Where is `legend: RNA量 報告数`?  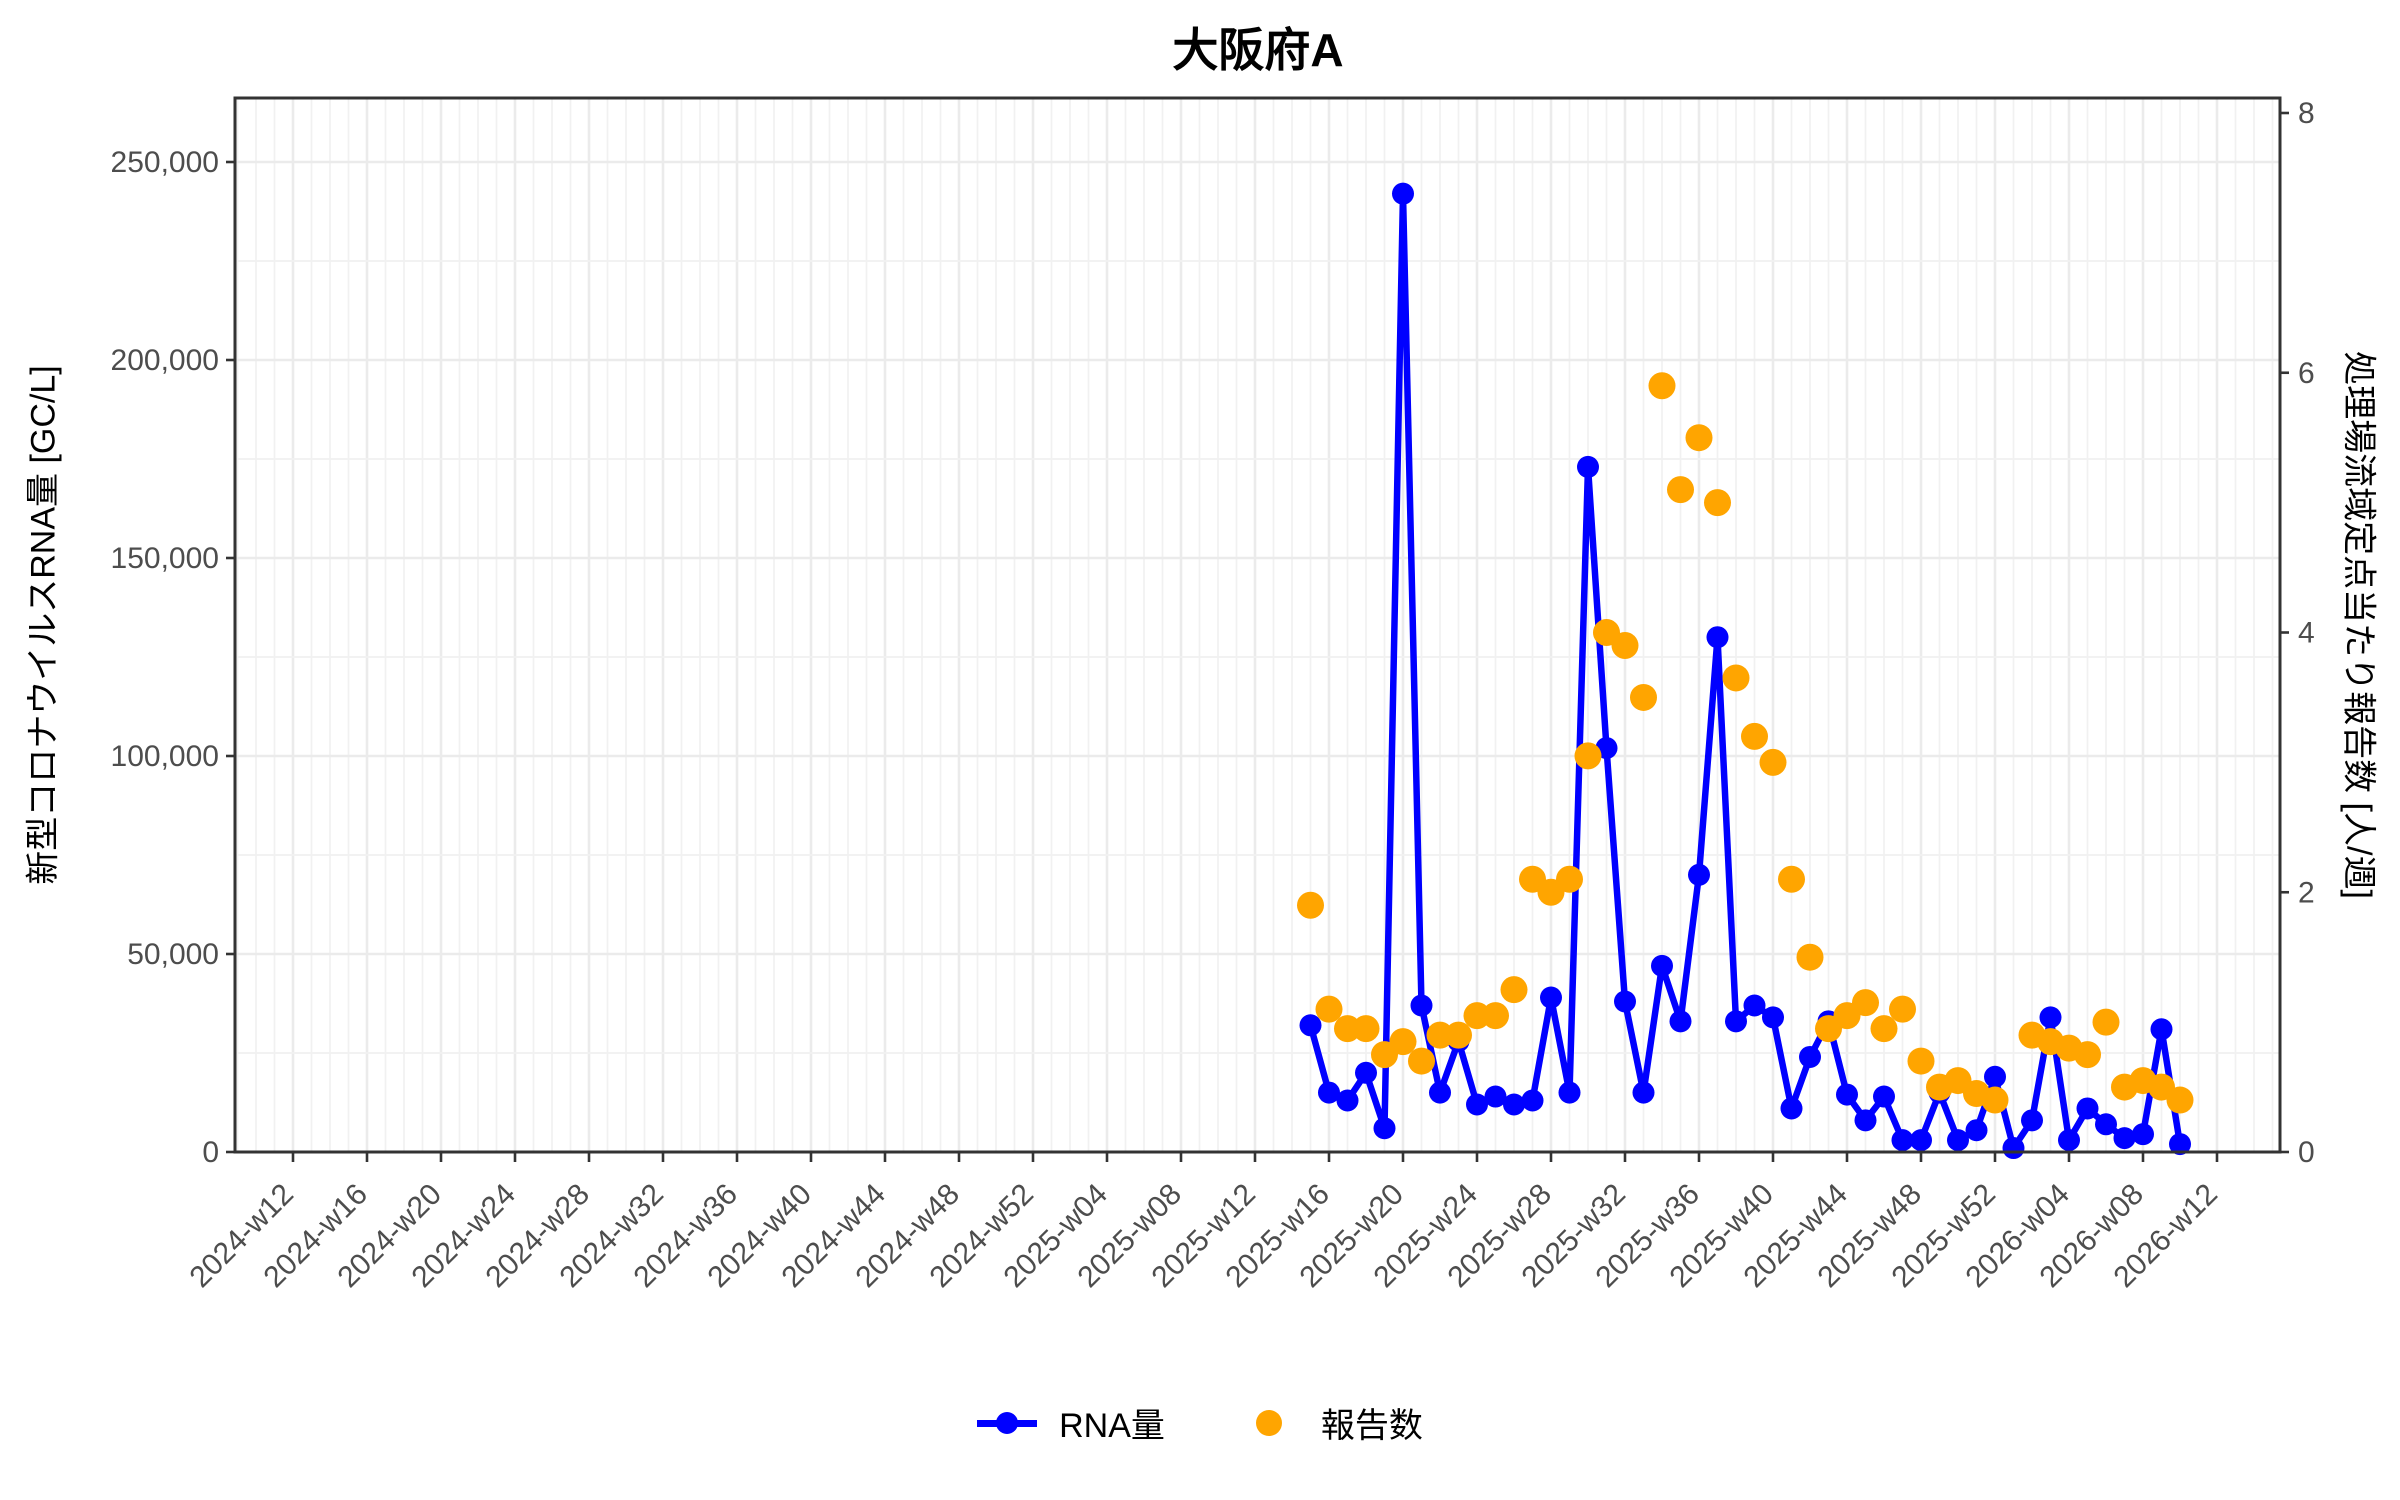
legend: RNA量 報告数 is located at coordinates (1200, 1422).